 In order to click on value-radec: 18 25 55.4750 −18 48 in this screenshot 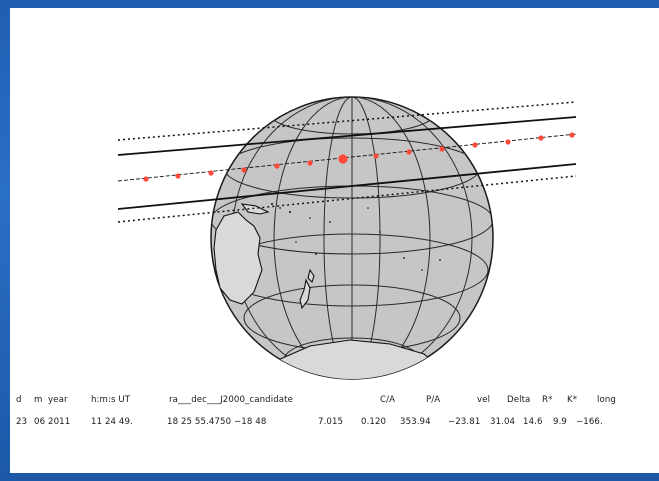, I will do `click(217, 422)`.